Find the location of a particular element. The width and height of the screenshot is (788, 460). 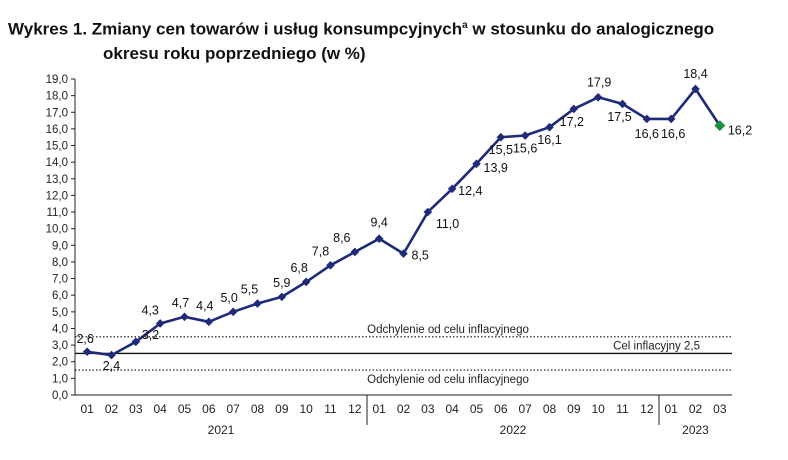

data-label: 12,4 is located at coordinates (470, 191).